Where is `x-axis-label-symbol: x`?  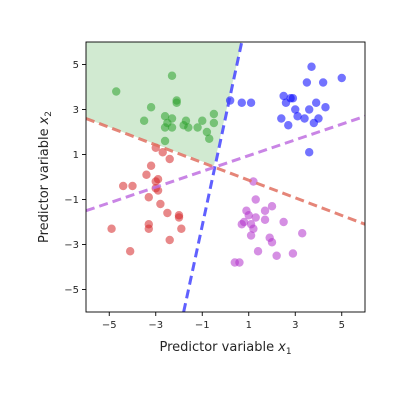
x-axis-label-symbol: x is located at coordinates (281, 347).